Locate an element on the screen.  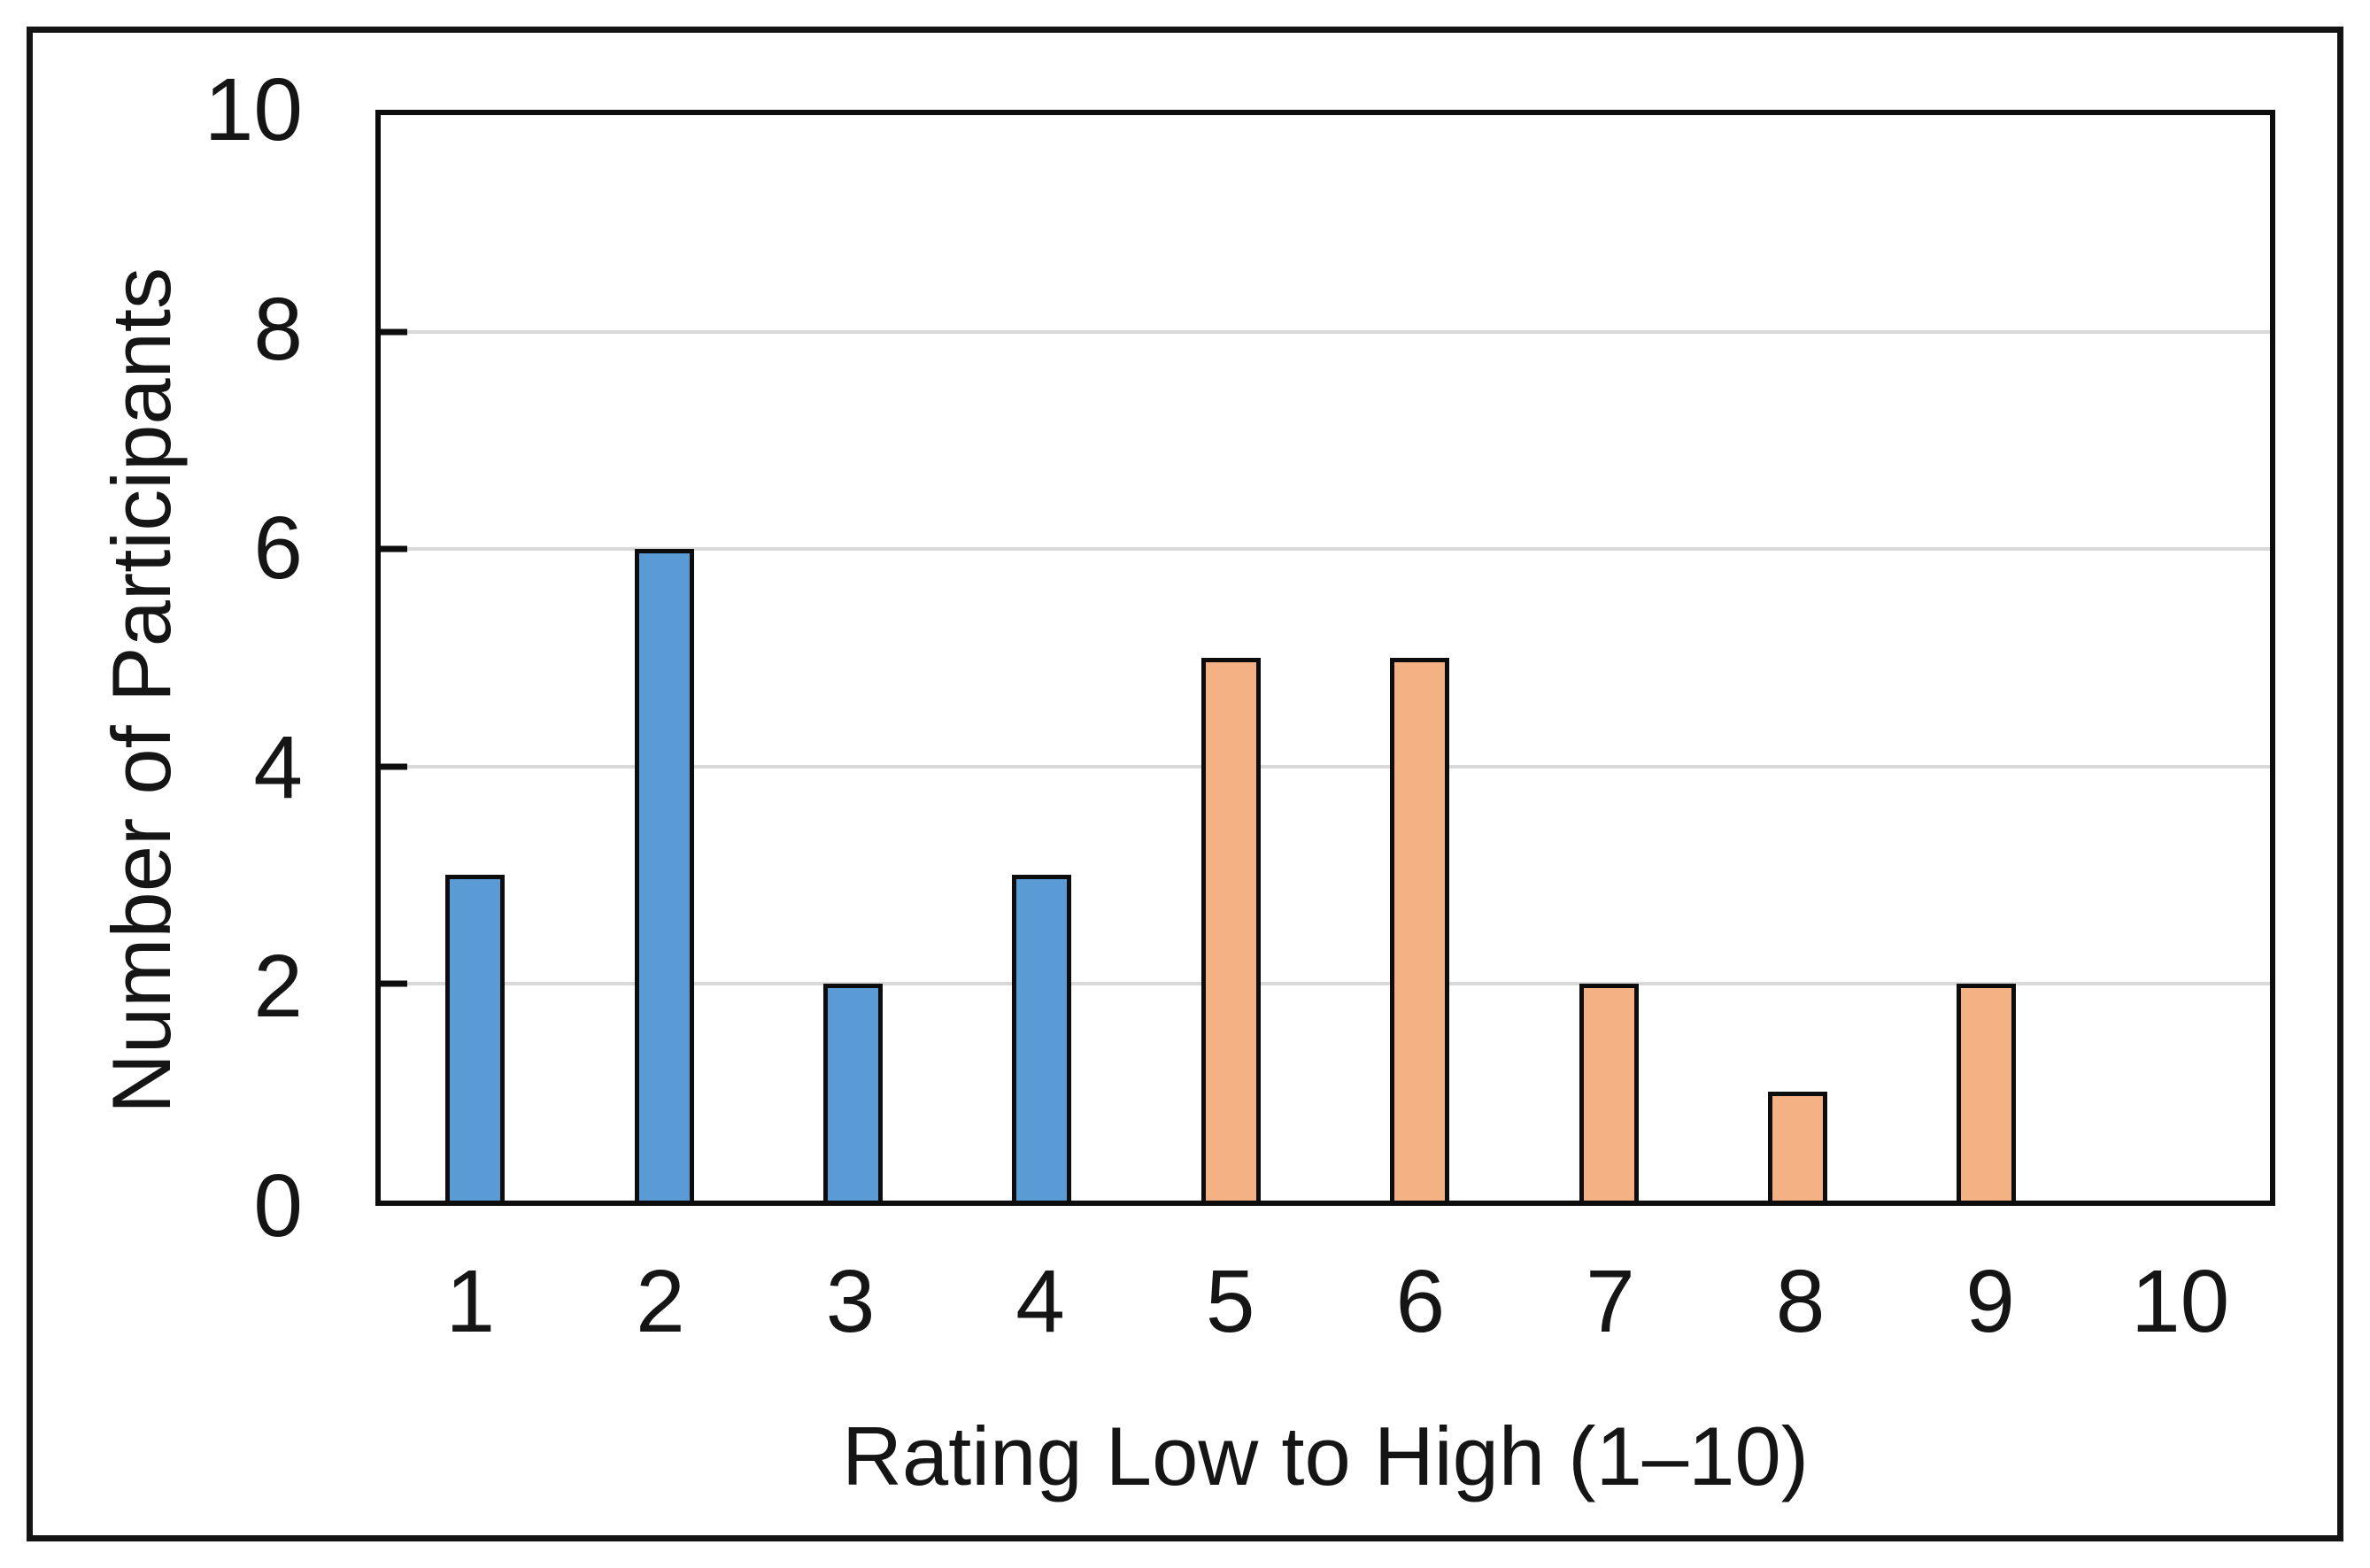
x-tick-label-3: 3 is located at coordinates (850, 1301).